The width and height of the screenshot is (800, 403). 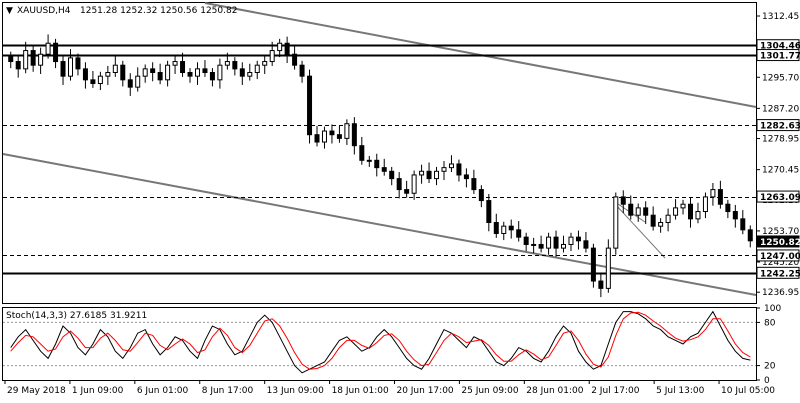 What do you see at coordinates (228, 391) in the screenshot?
I see `x-tick-label: 8 Jun 17:00` at bounding box center [228, 391].